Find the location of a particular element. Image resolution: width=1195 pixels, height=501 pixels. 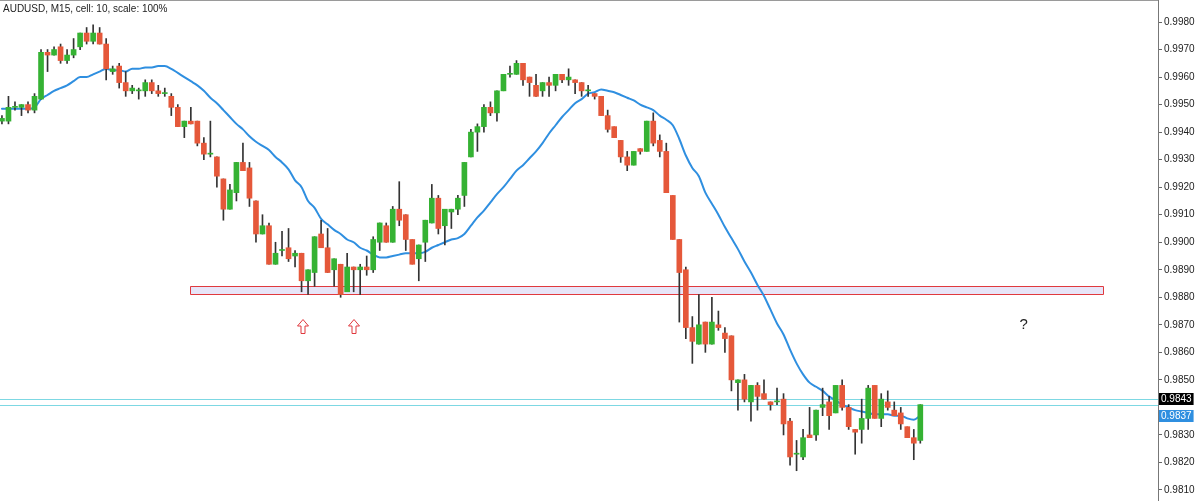

y-tick-label: 0.9830 is located at coordinates (1179, 434).